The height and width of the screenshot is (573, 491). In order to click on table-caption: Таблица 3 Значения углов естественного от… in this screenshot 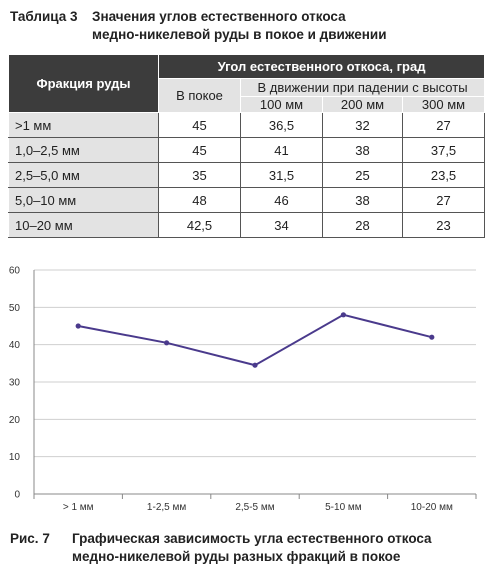, I will do `click(245, 26)`.